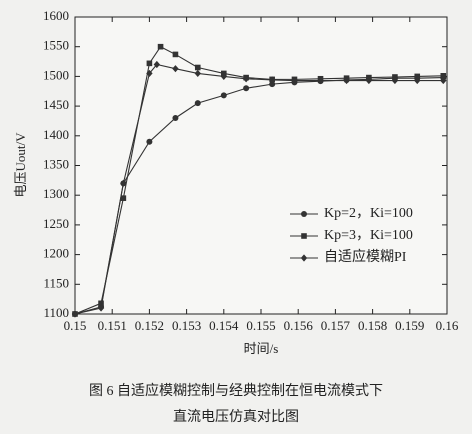 The image size is (472, 434). What do you see at coordinates (224, 325) in the screenshot?
I see `x-tick-label: 0.154` at bounding box center [224, 325].